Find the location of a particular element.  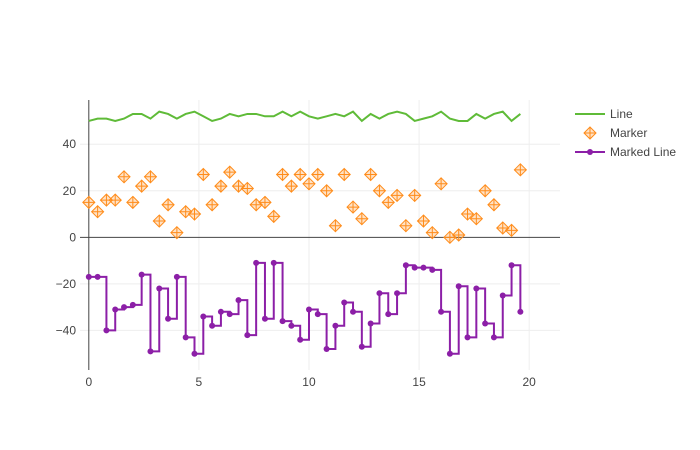

legend-item: Marker is located at coordinates (615, 133).